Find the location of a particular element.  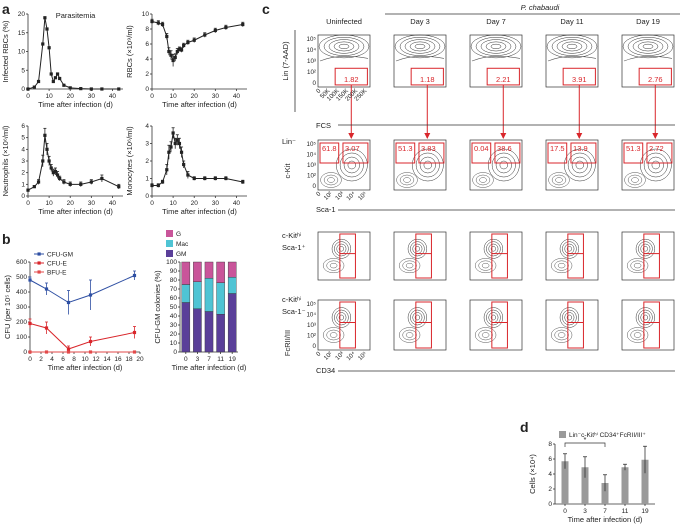

flow-plot: 2.21 is located at coordinates (496, 86).